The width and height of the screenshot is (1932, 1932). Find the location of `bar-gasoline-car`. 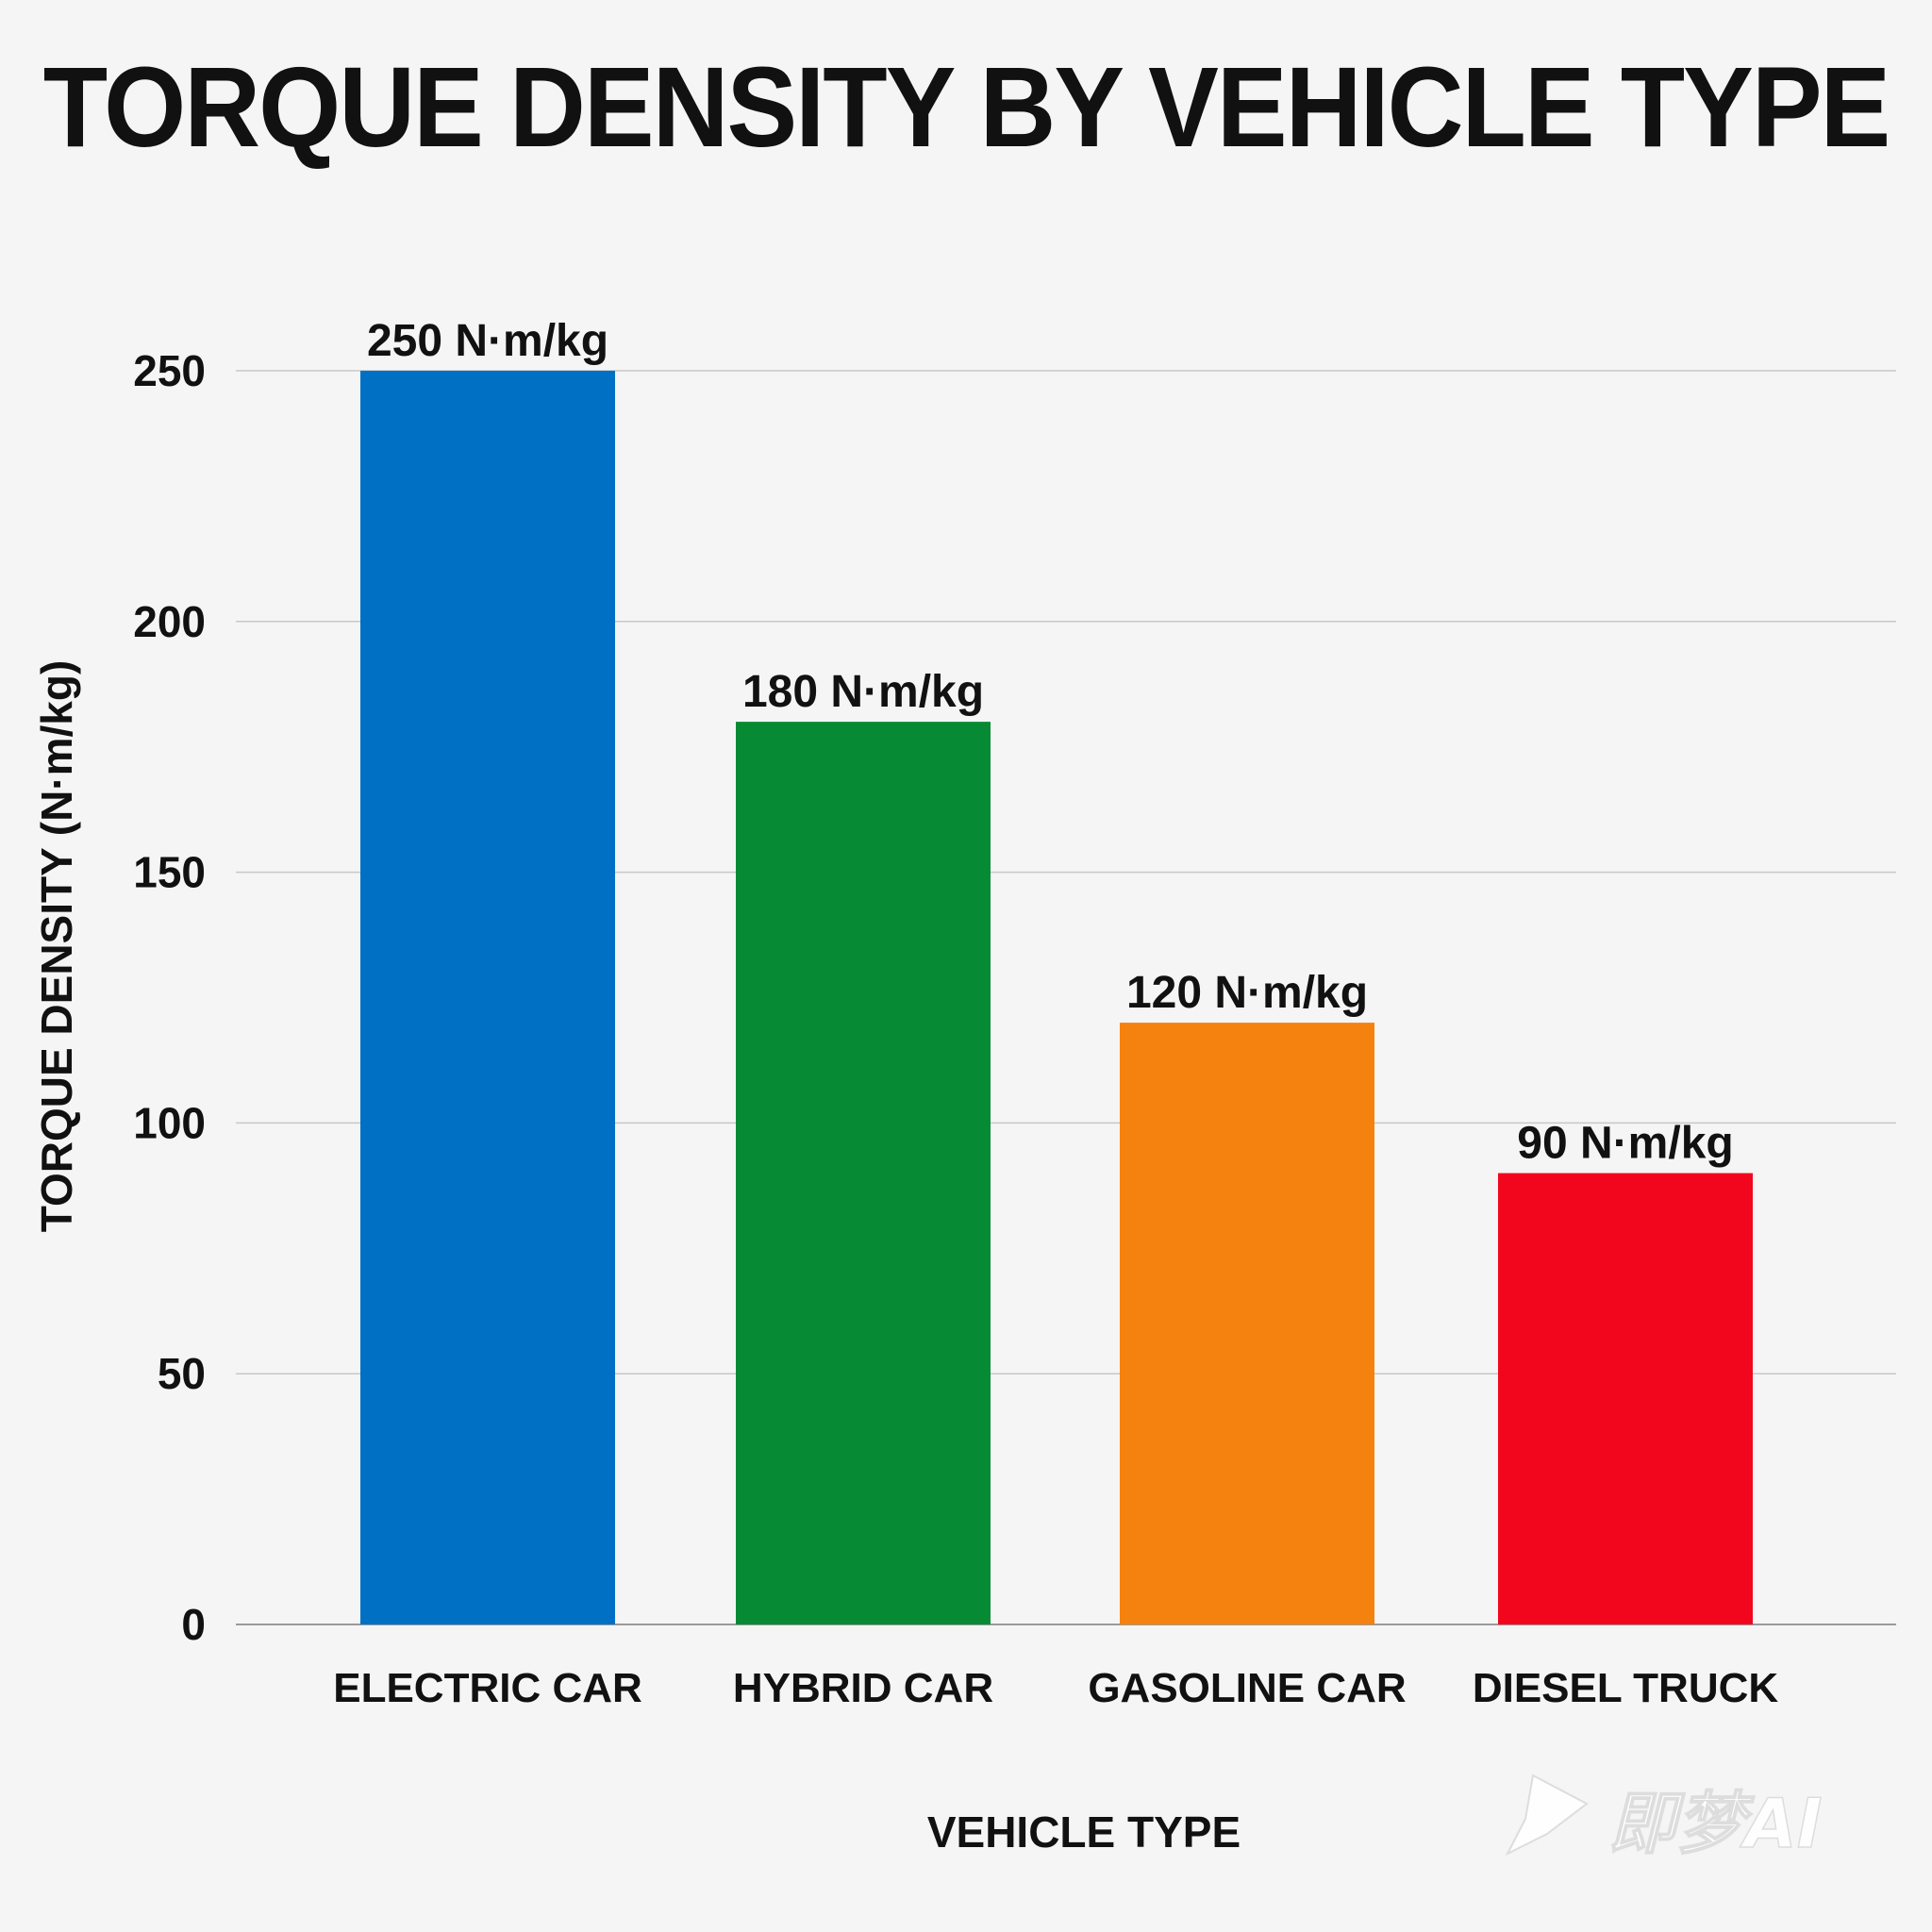

bar-gasoline-car is located at coordinates (1247, 1324).